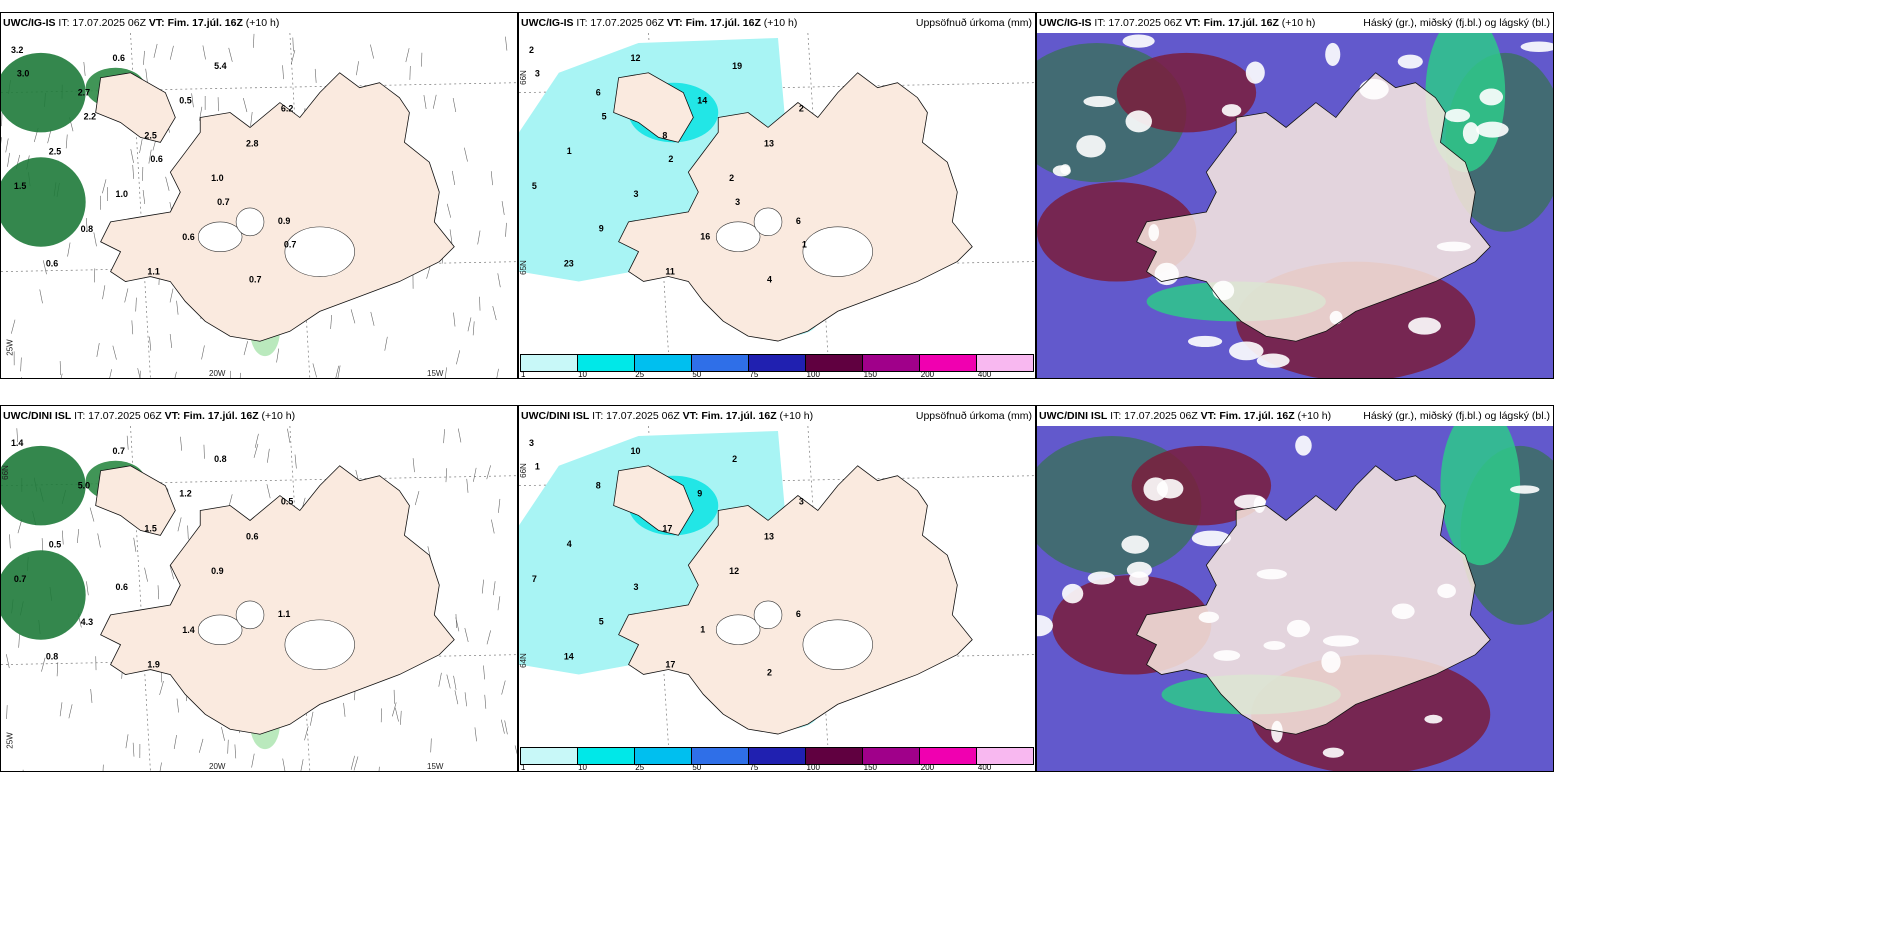 The width and height of the screenshot is (1900, 950). What do you see at coordinates (119, 58) in the screenshot?
I see `value-label: 0.6` at bounding box center [119, 58].